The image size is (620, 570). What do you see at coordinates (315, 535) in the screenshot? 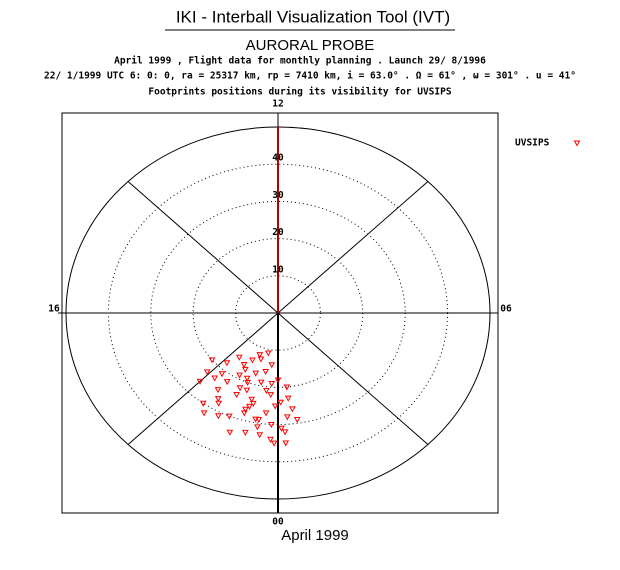
I see `x-axis-label: April 1999` at bounding box center [315, 535].